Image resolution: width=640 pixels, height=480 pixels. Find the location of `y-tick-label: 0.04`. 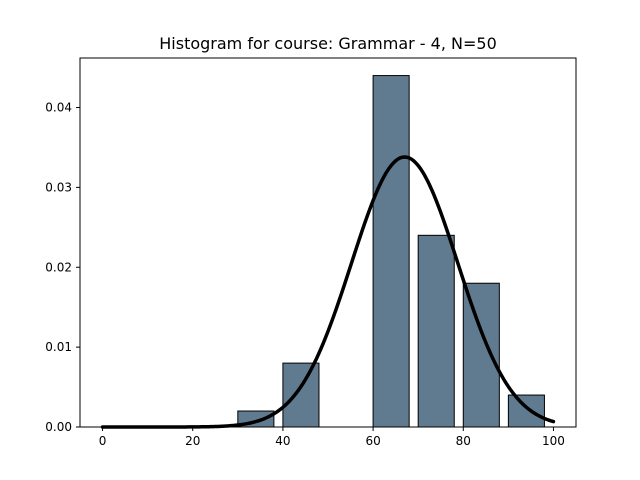

y-tick-label: 0.04 is located at coordinates (58, 108).